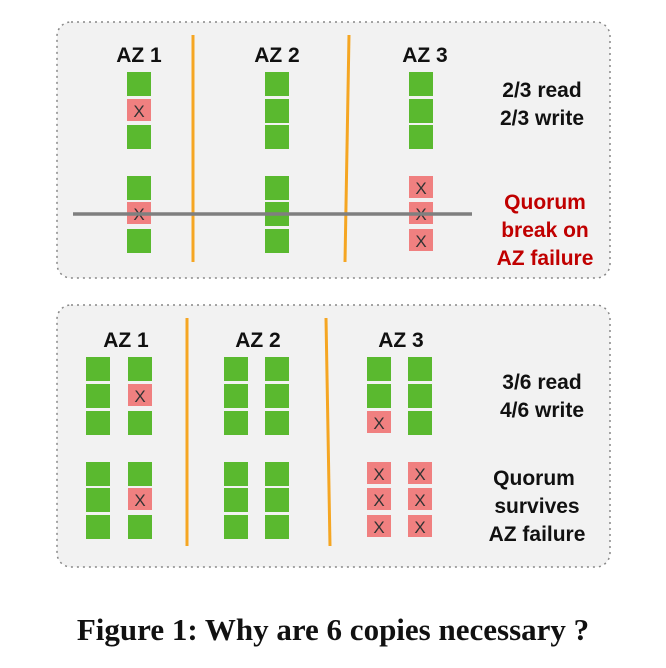 The width and height of the screenshot is (666, 668). I want to click on read-quorum-label: 2/3 read, so click(541, 90).